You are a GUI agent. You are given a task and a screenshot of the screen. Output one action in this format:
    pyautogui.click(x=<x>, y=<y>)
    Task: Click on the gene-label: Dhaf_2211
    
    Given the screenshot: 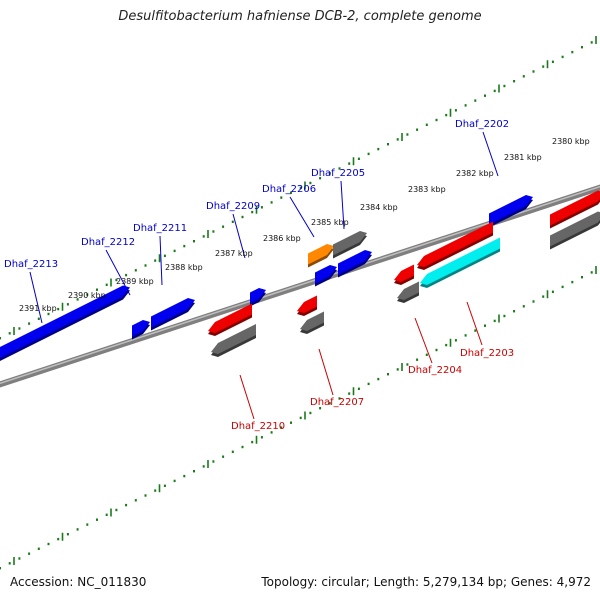 What is the action you would take?
    pyautogui.click(x=160, y=228)
    